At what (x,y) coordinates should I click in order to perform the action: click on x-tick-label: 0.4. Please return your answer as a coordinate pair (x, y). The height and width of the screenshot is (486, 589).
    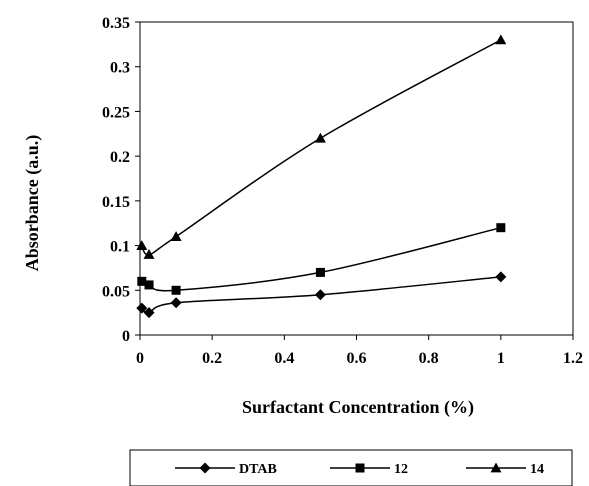
    Looking at the image, I should click on (284, 358).